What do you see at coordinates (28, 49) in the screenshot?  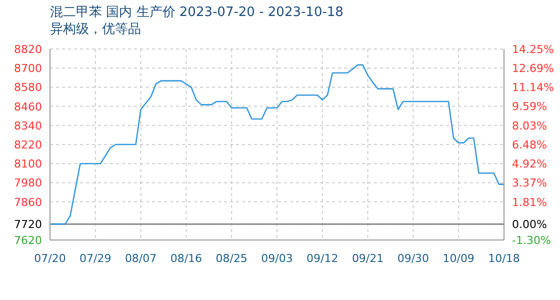 I see `y-tick-label: 8820` at bounding box center [28, 49].